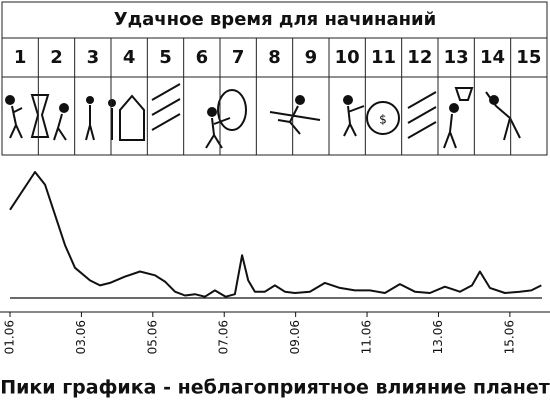 This screenshot has width=550, height=409. Describe the element at coordinates (202, 57) in the screenshot. I see `day-number: 6` at that location.